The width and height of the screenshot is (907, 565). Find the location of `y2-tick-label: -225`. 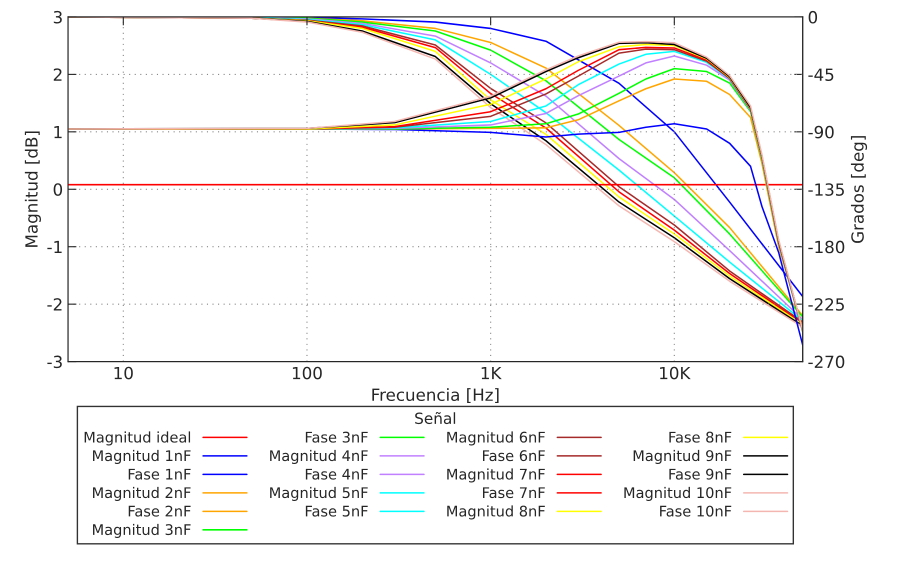

y2-tick-label: -225 is located at coordinates (826, 304).